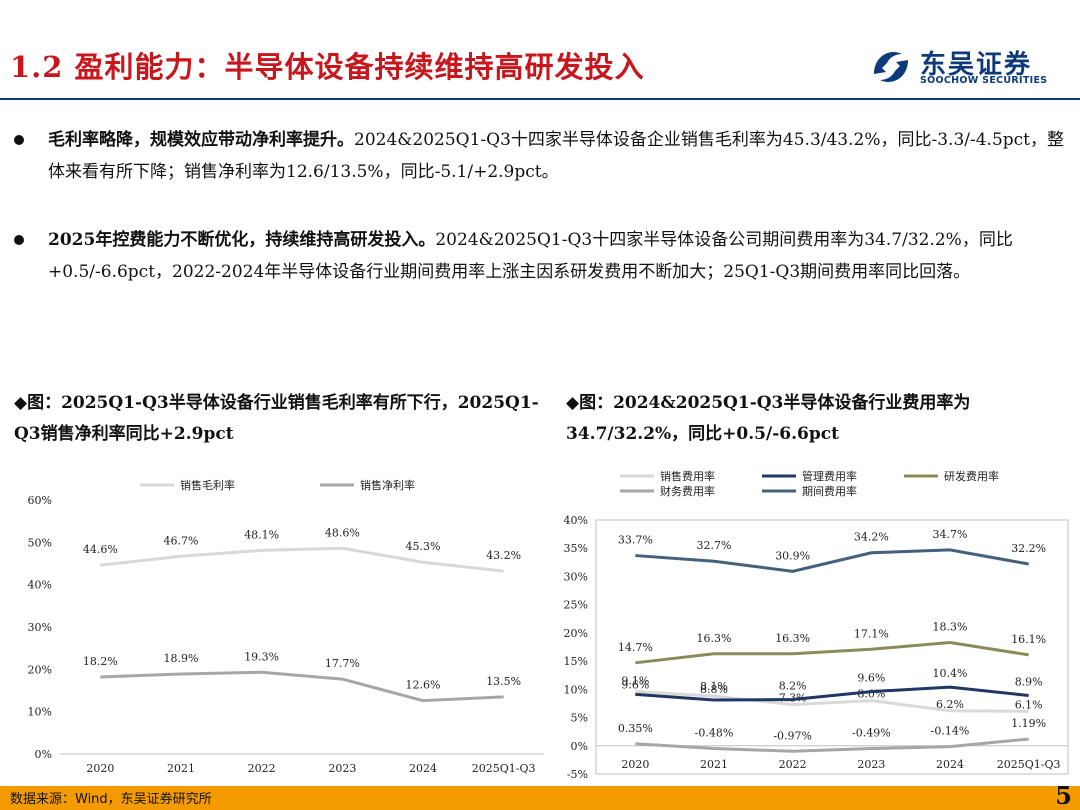 The height and width of the screenshot is (810, 1080). I want to click on data-label: 14.7%, so click(635, 647).